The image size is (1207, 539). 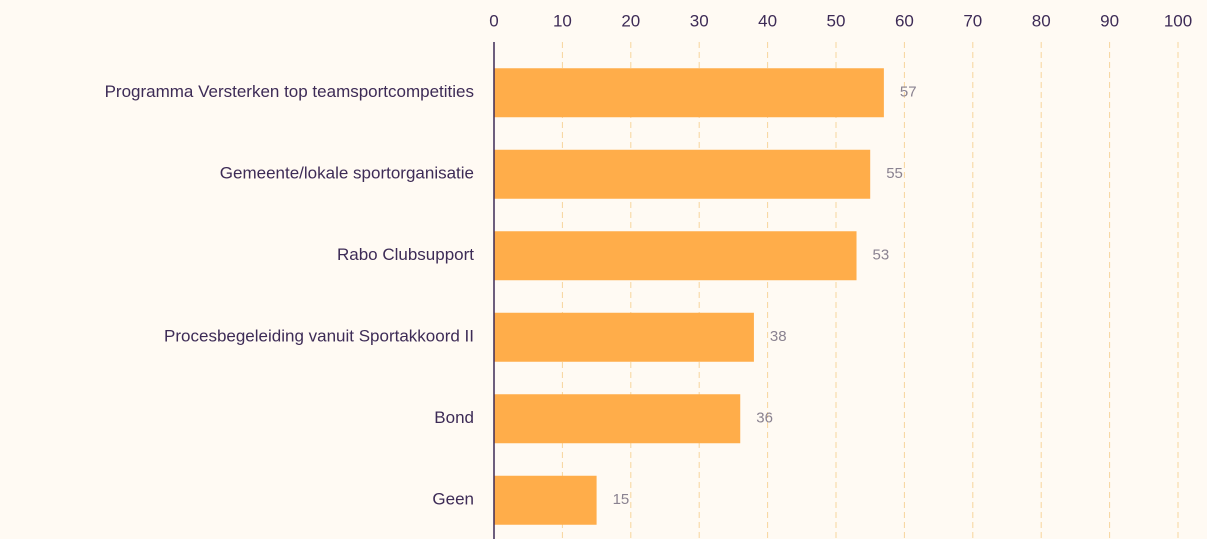 What do you see at coordinates (347, 173) in the screenshot?
I see `y-tick-label: Gemeente/lokale sportorganisatie` at bounding box center [347, 173].